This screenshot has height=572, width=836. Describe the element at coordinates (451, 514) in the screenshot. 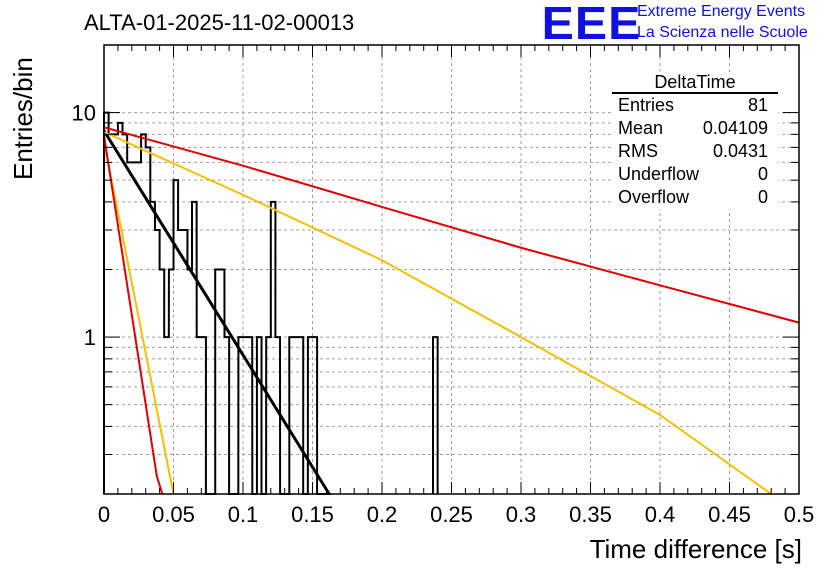

I see `x-tick-label: 0.25` at that location.